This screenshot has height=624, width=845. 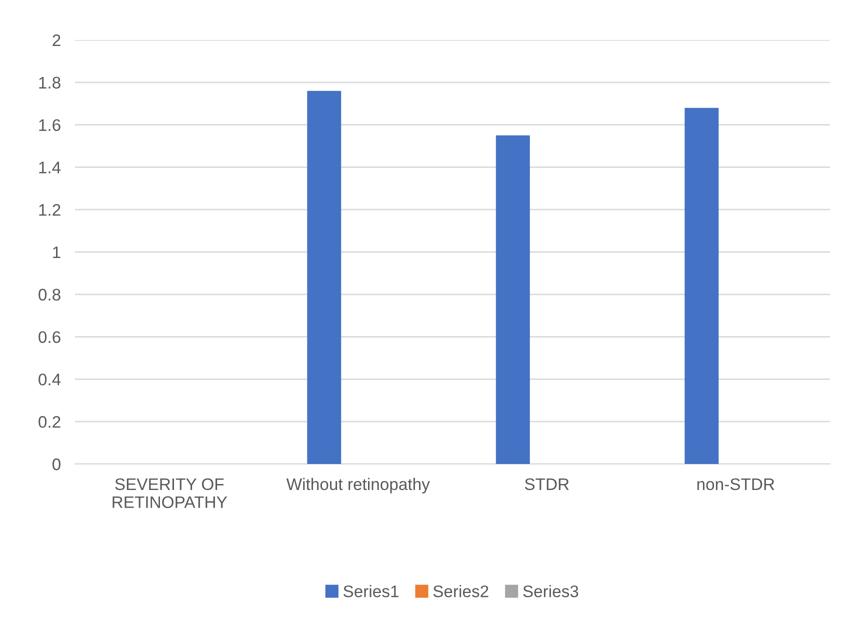 I want to click on x-tick-label: STDR, so click(x=546, y=484).